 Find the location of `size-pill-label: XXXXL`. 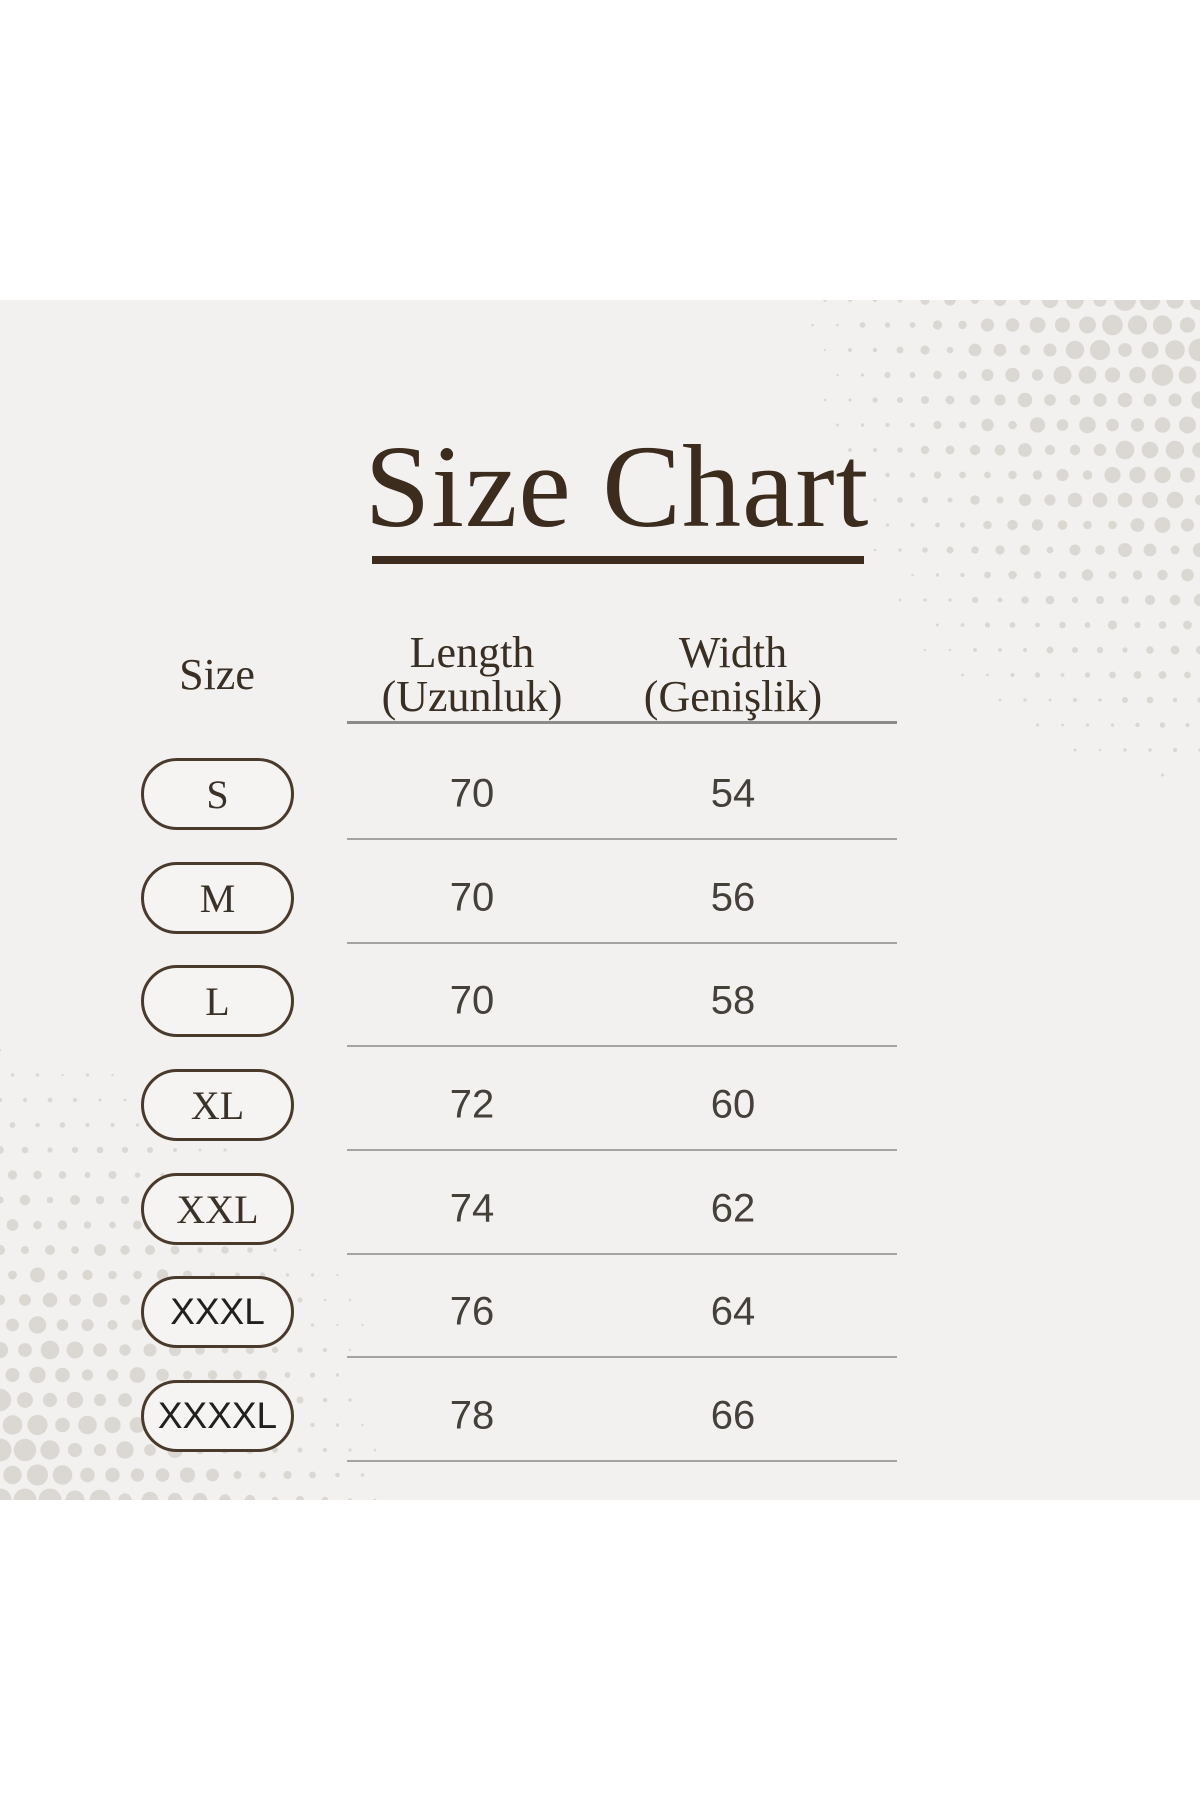

size-pill-label: XXXXL is located at coordinates (217, 1415).